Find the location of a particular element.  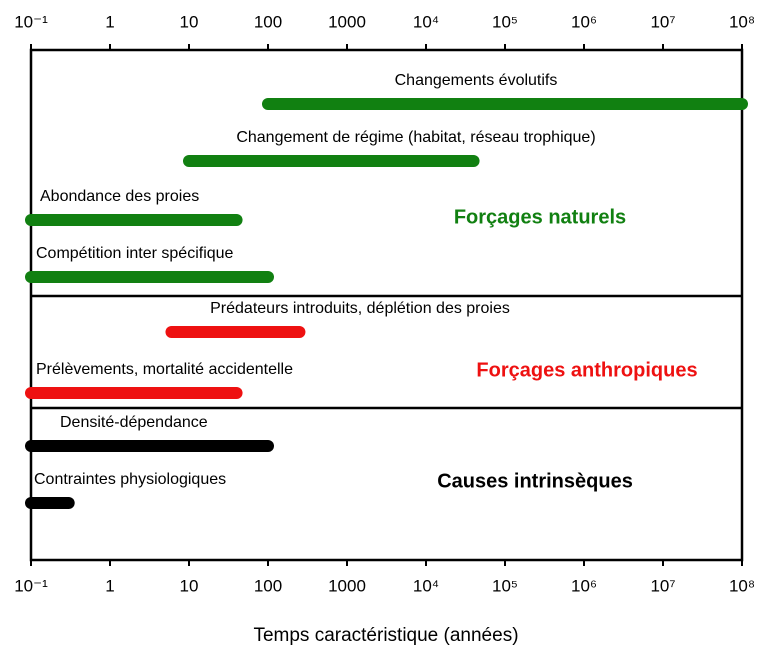

bar-label: Abondance des proies is located at coordinates (119, 196).